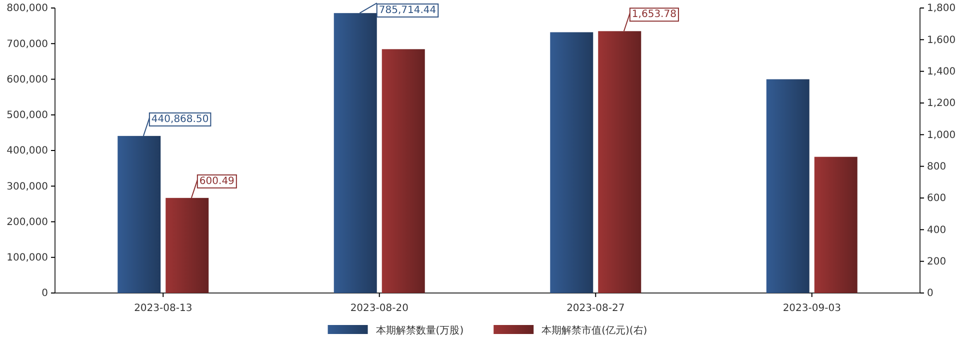 The image size is (963, 342). What do you see at coordinates (163, 308) in the screenshot?
I see `x-tick-label: 2023-08-13` at bounding box center [163, 308].